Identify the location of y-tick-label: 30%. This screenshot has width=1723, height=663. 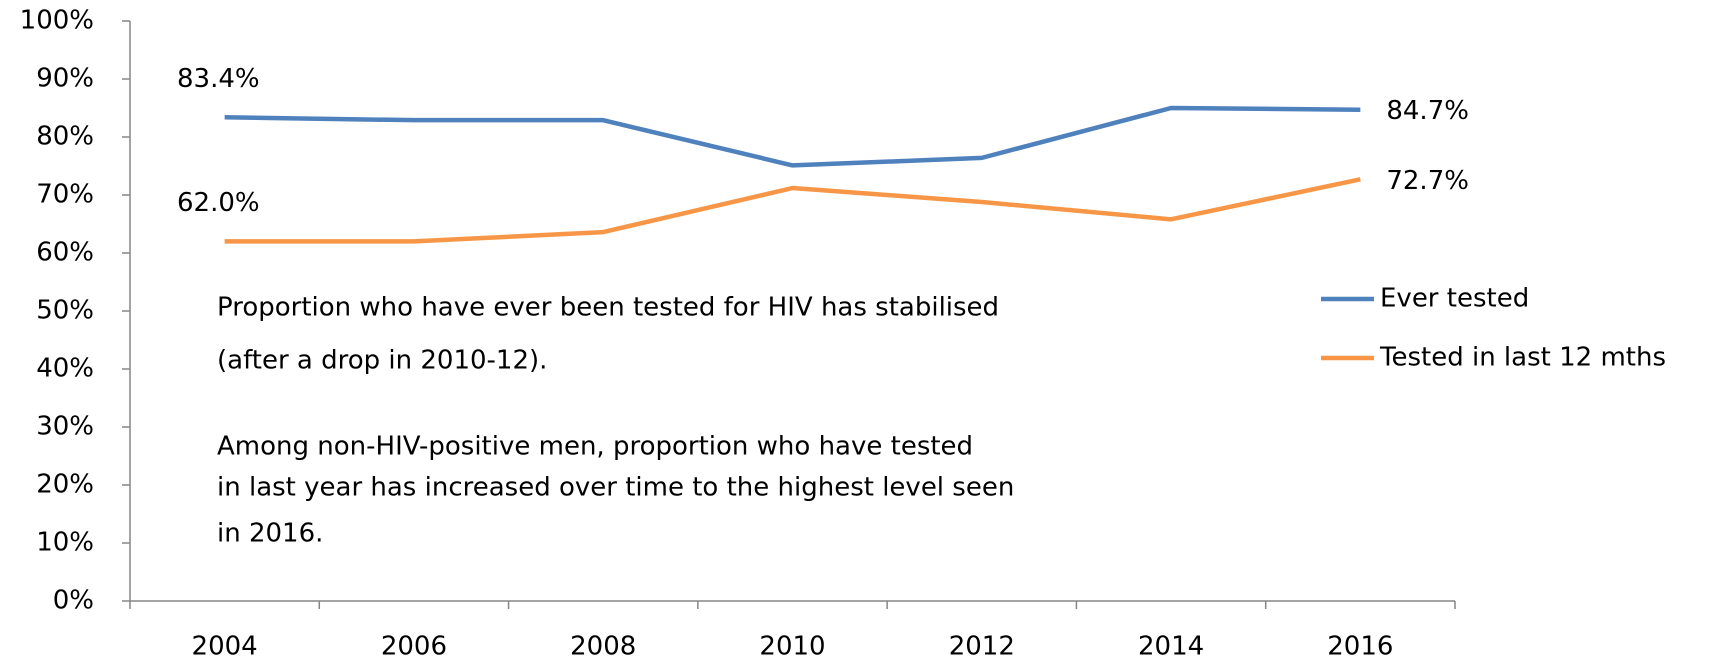
(65, 427).